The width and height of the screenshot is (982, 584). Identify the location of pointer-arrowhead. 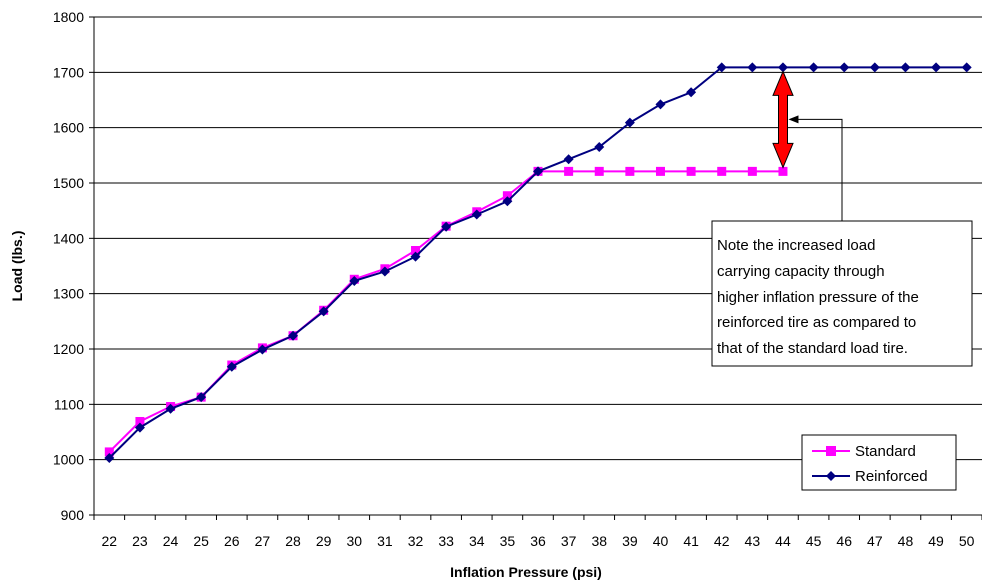
(793, 119).